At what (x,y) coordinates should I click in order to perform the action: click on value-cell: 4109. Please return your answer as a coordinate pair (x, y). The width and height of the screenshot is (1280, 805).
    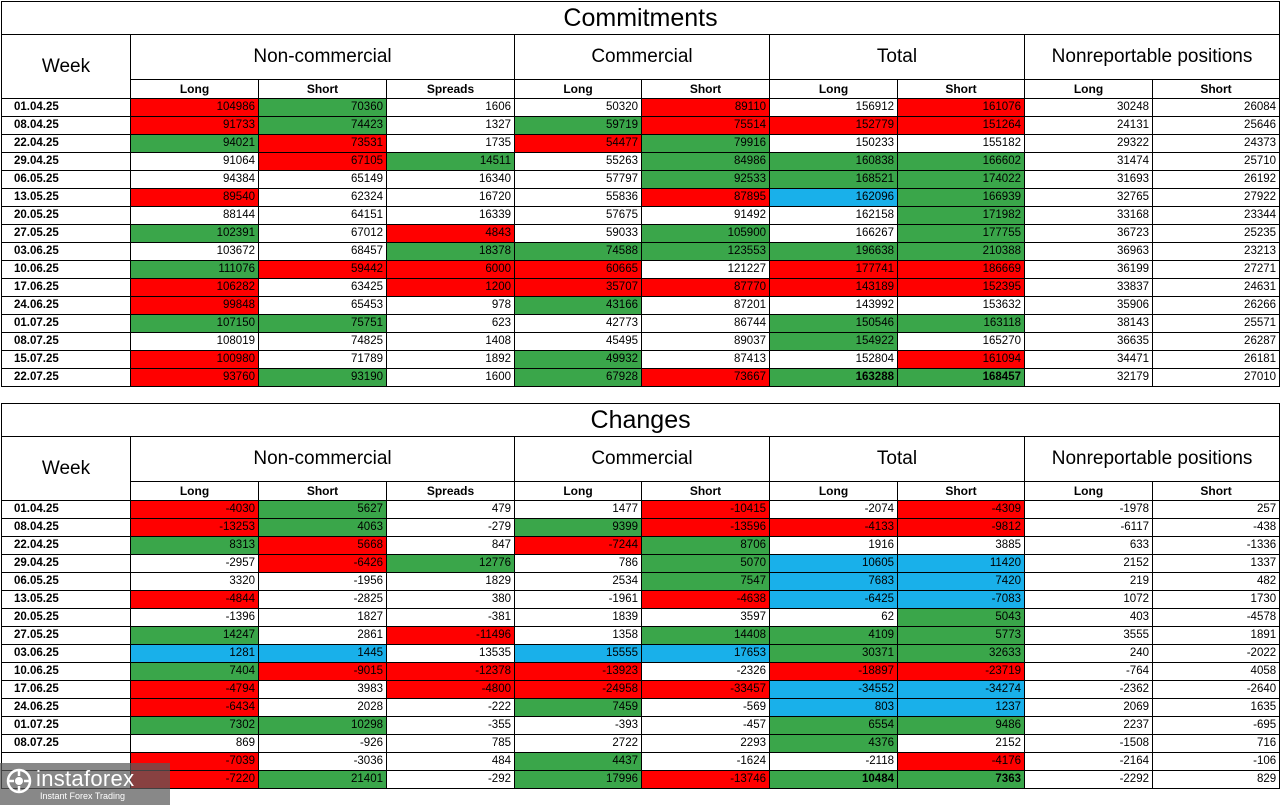
    Looking at the image, I should click on (833, 635).